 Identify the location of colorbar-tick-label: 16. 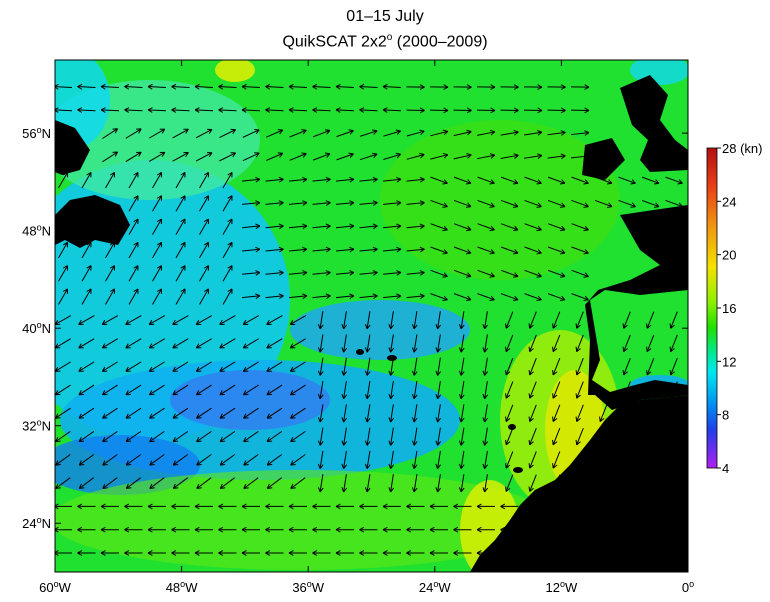
(729, 308).